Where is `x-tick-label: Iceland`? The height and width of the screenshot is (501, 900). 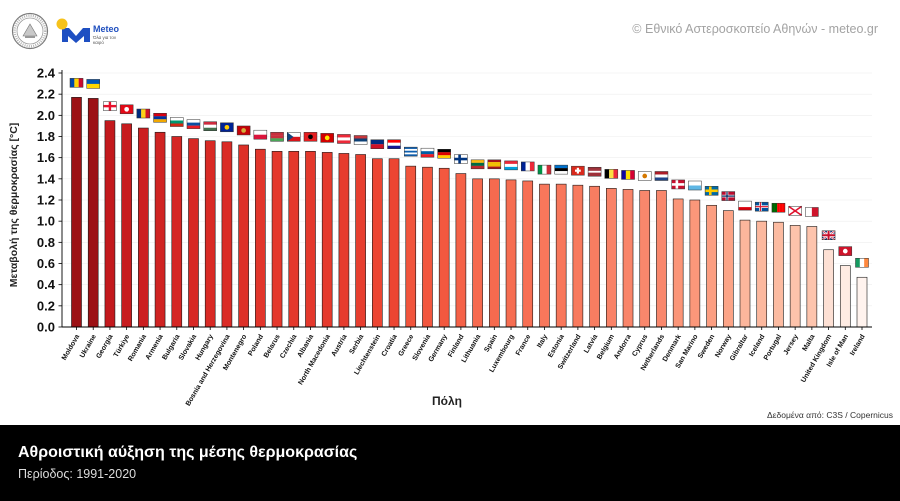
x-tick-label: Iceland is located at coordinates (757, 346).